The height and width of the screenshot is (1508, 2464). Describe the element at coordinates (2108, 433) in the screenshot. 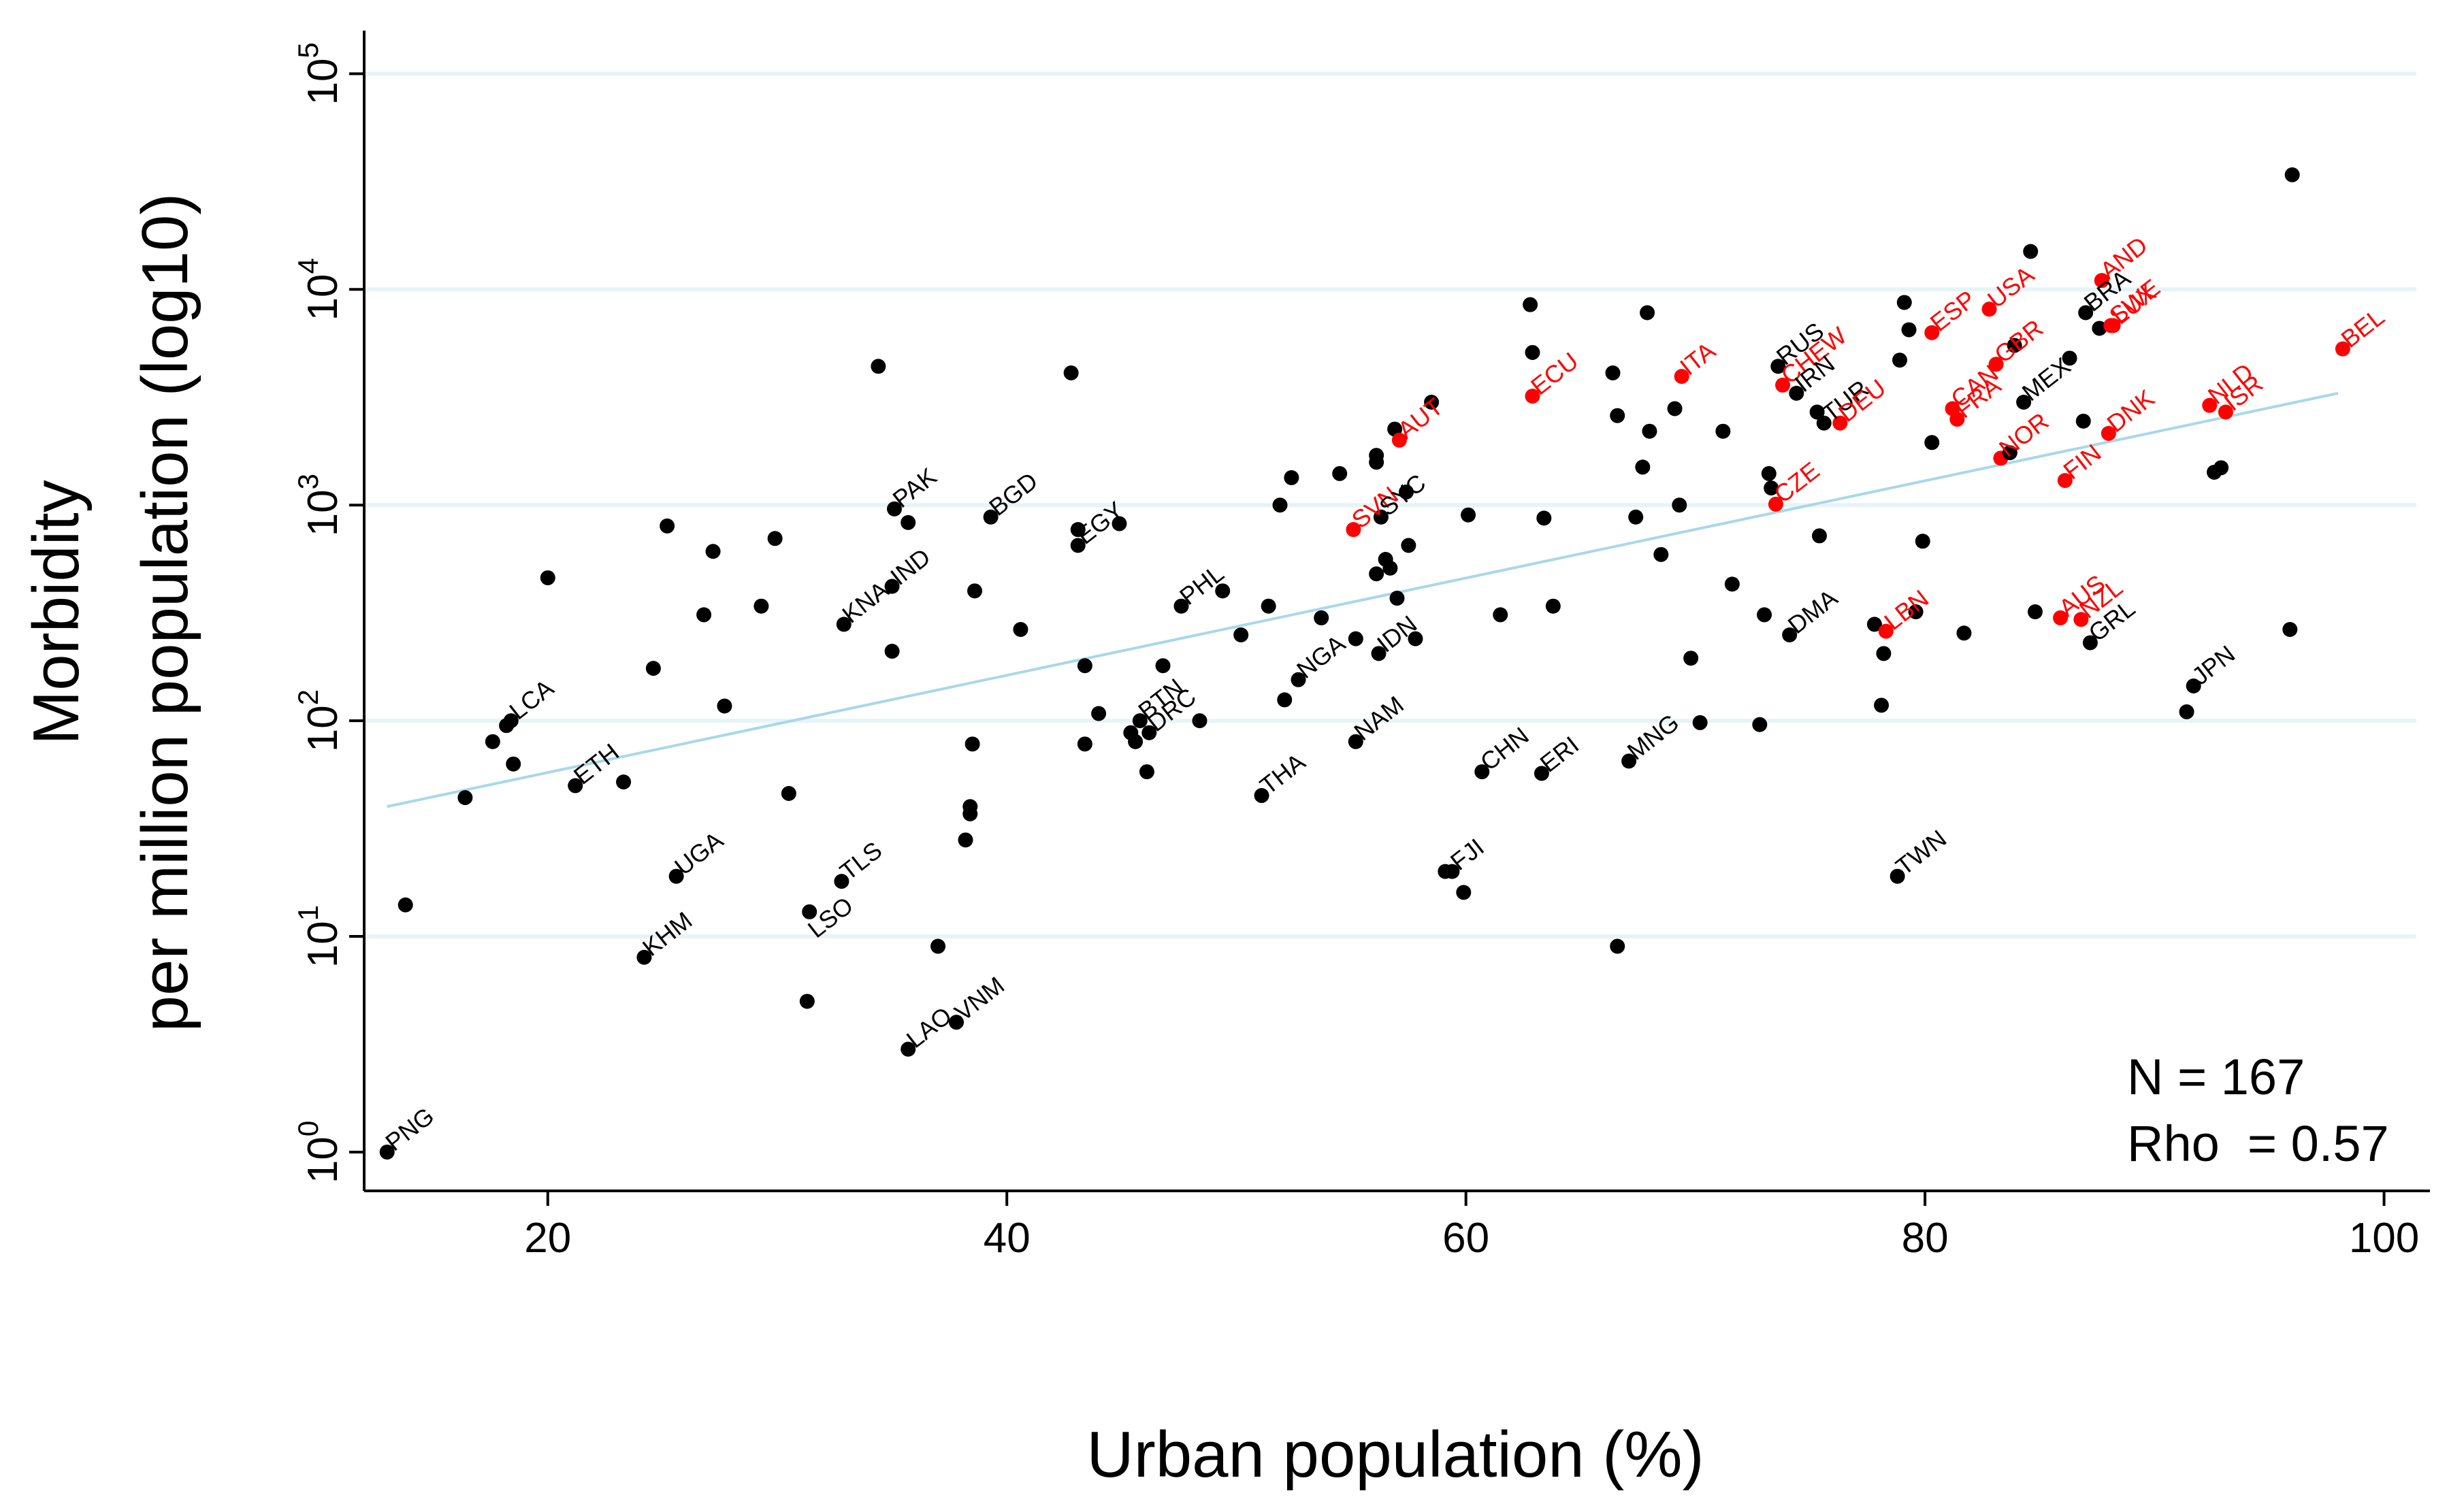

I see `data-point-dnk` at that location.